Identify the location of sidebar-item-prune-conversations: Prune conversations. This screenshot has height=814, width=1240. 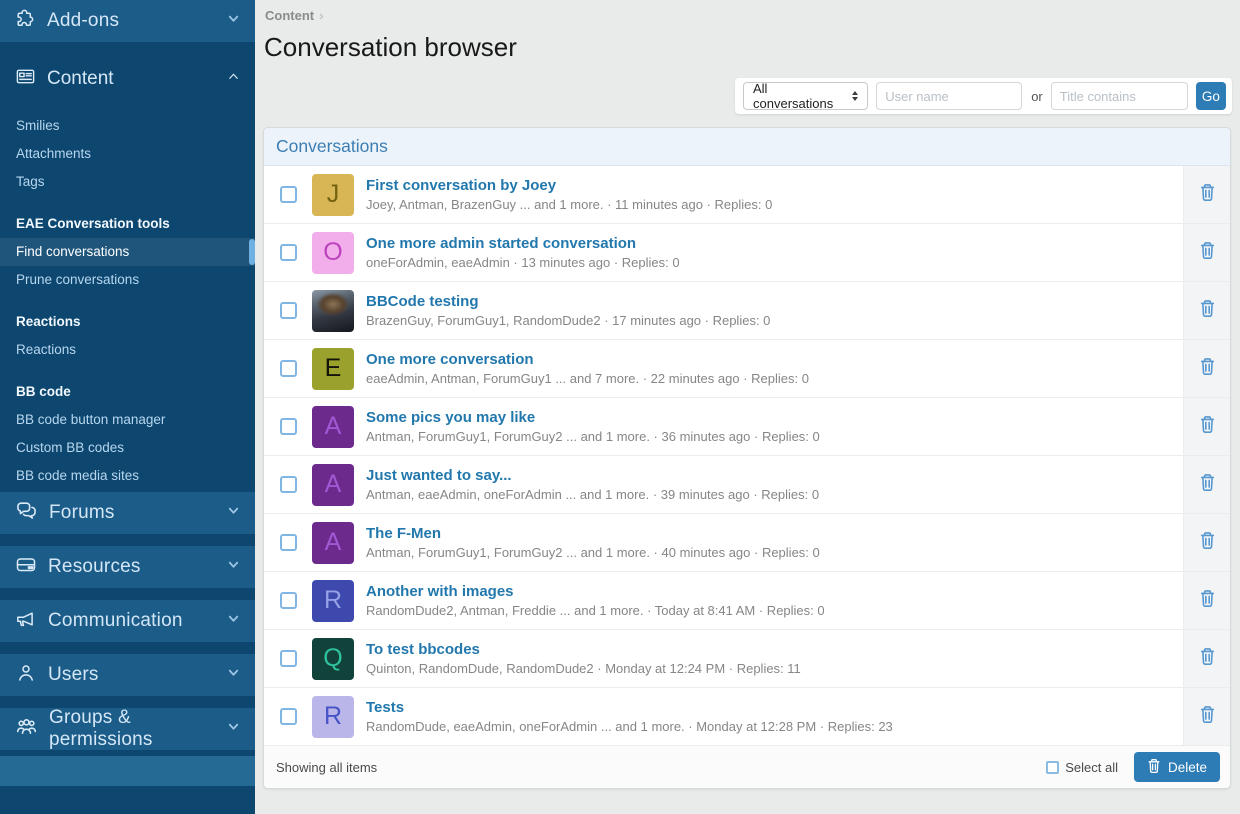
(78, 279).